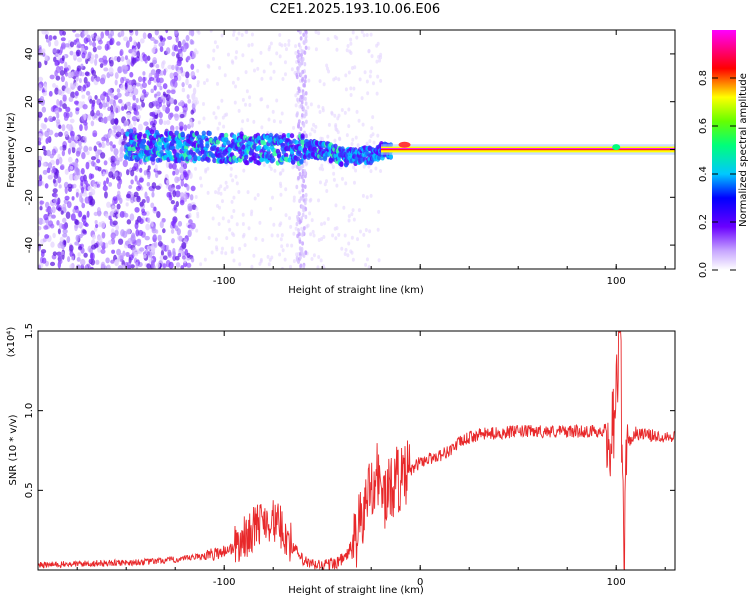  What do you see at coordinates (724, 150) in the screenshot?
I see `colorbar-gradient` at bounding box center [724, 150].